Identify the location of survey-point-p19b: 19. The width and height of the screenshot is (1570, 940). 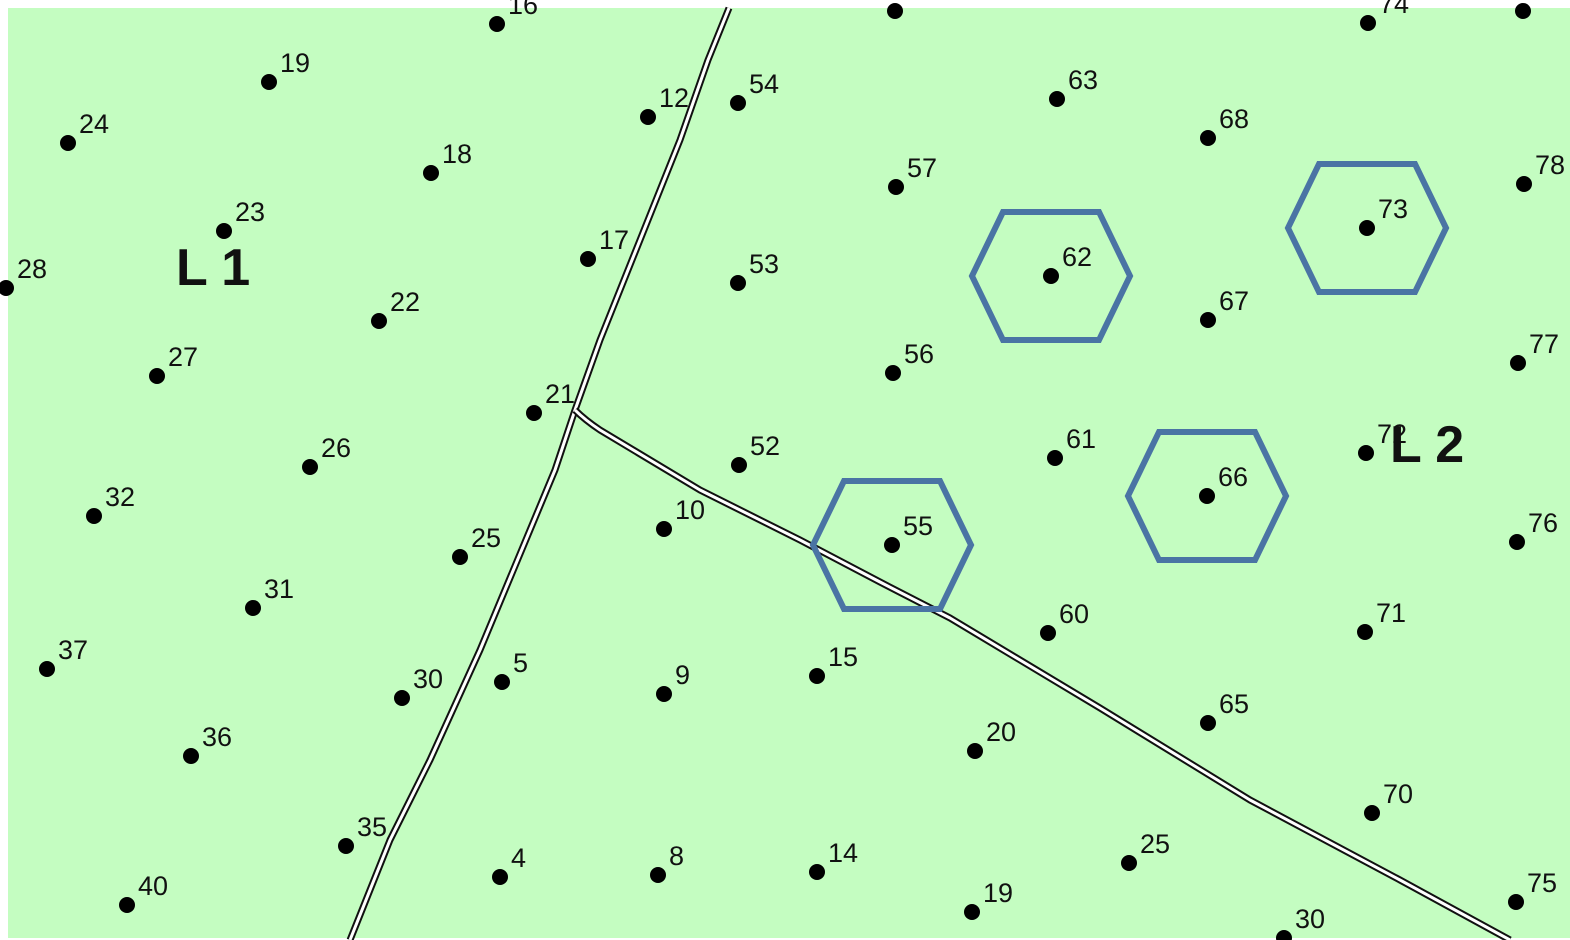
(988, 899).